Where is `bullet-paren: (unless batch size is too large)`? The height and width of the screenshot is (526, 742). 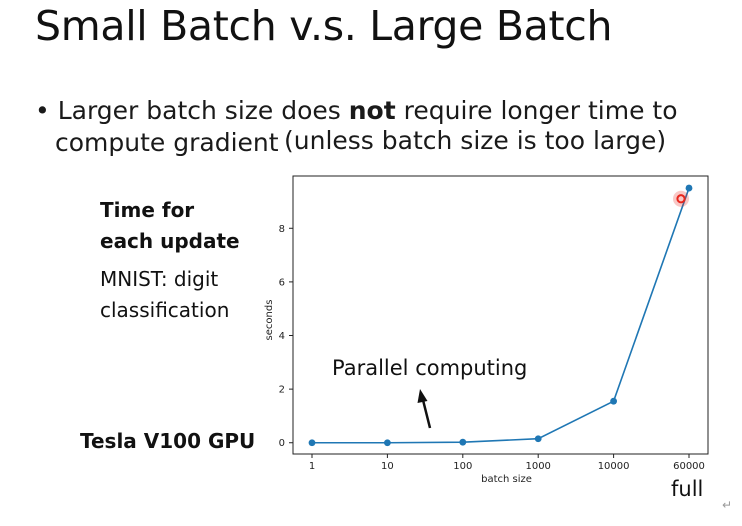 bullet-paren: (unless batch size is too large) is located at coordinates (475, 140).